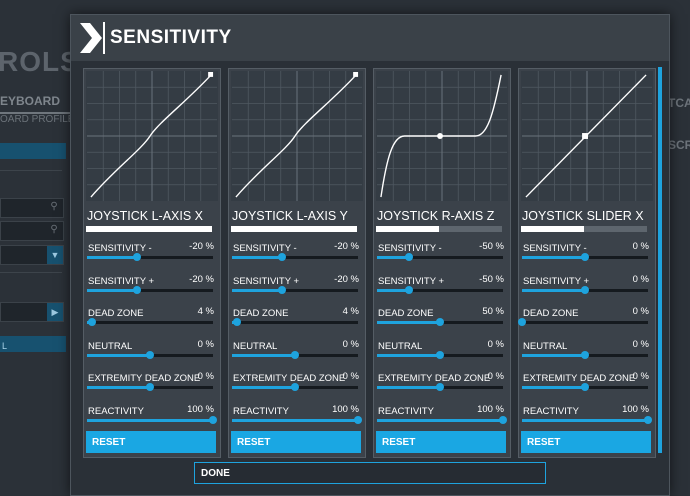 The image size is (690, 496). Describe the element at coordinates (91, 38) in the screenshot. I see `chevron-right-logo-icon` at that location.